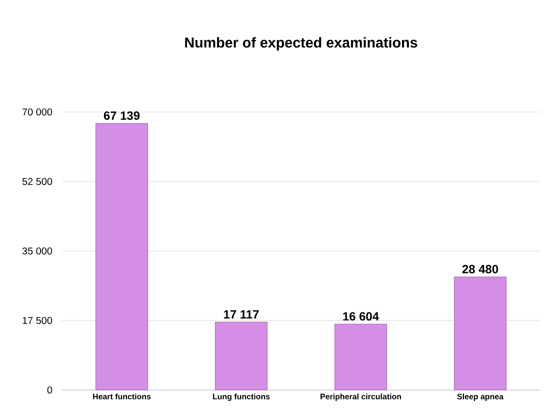 The width and height of the screenshot is (545, 409). Describe the element at coordinates (480, 269) in the screenshot. I see `data-label: 28 480` at that location.